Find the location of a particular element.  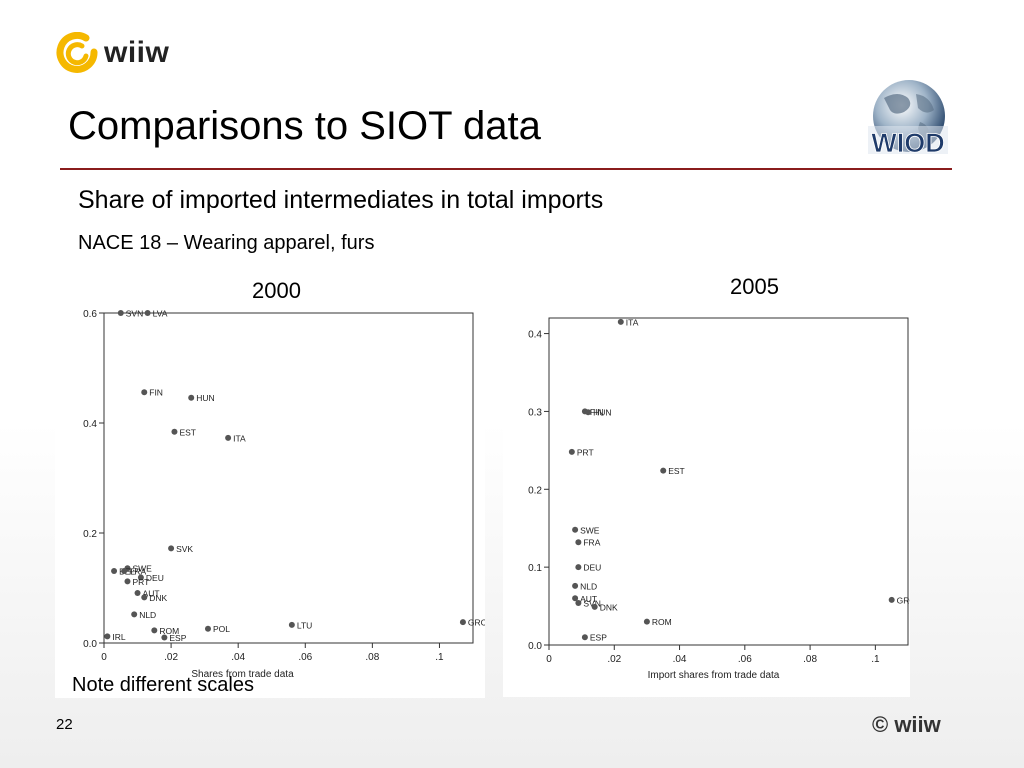

point-label-rom-2005: ROM is located at coordinates (662, 622).